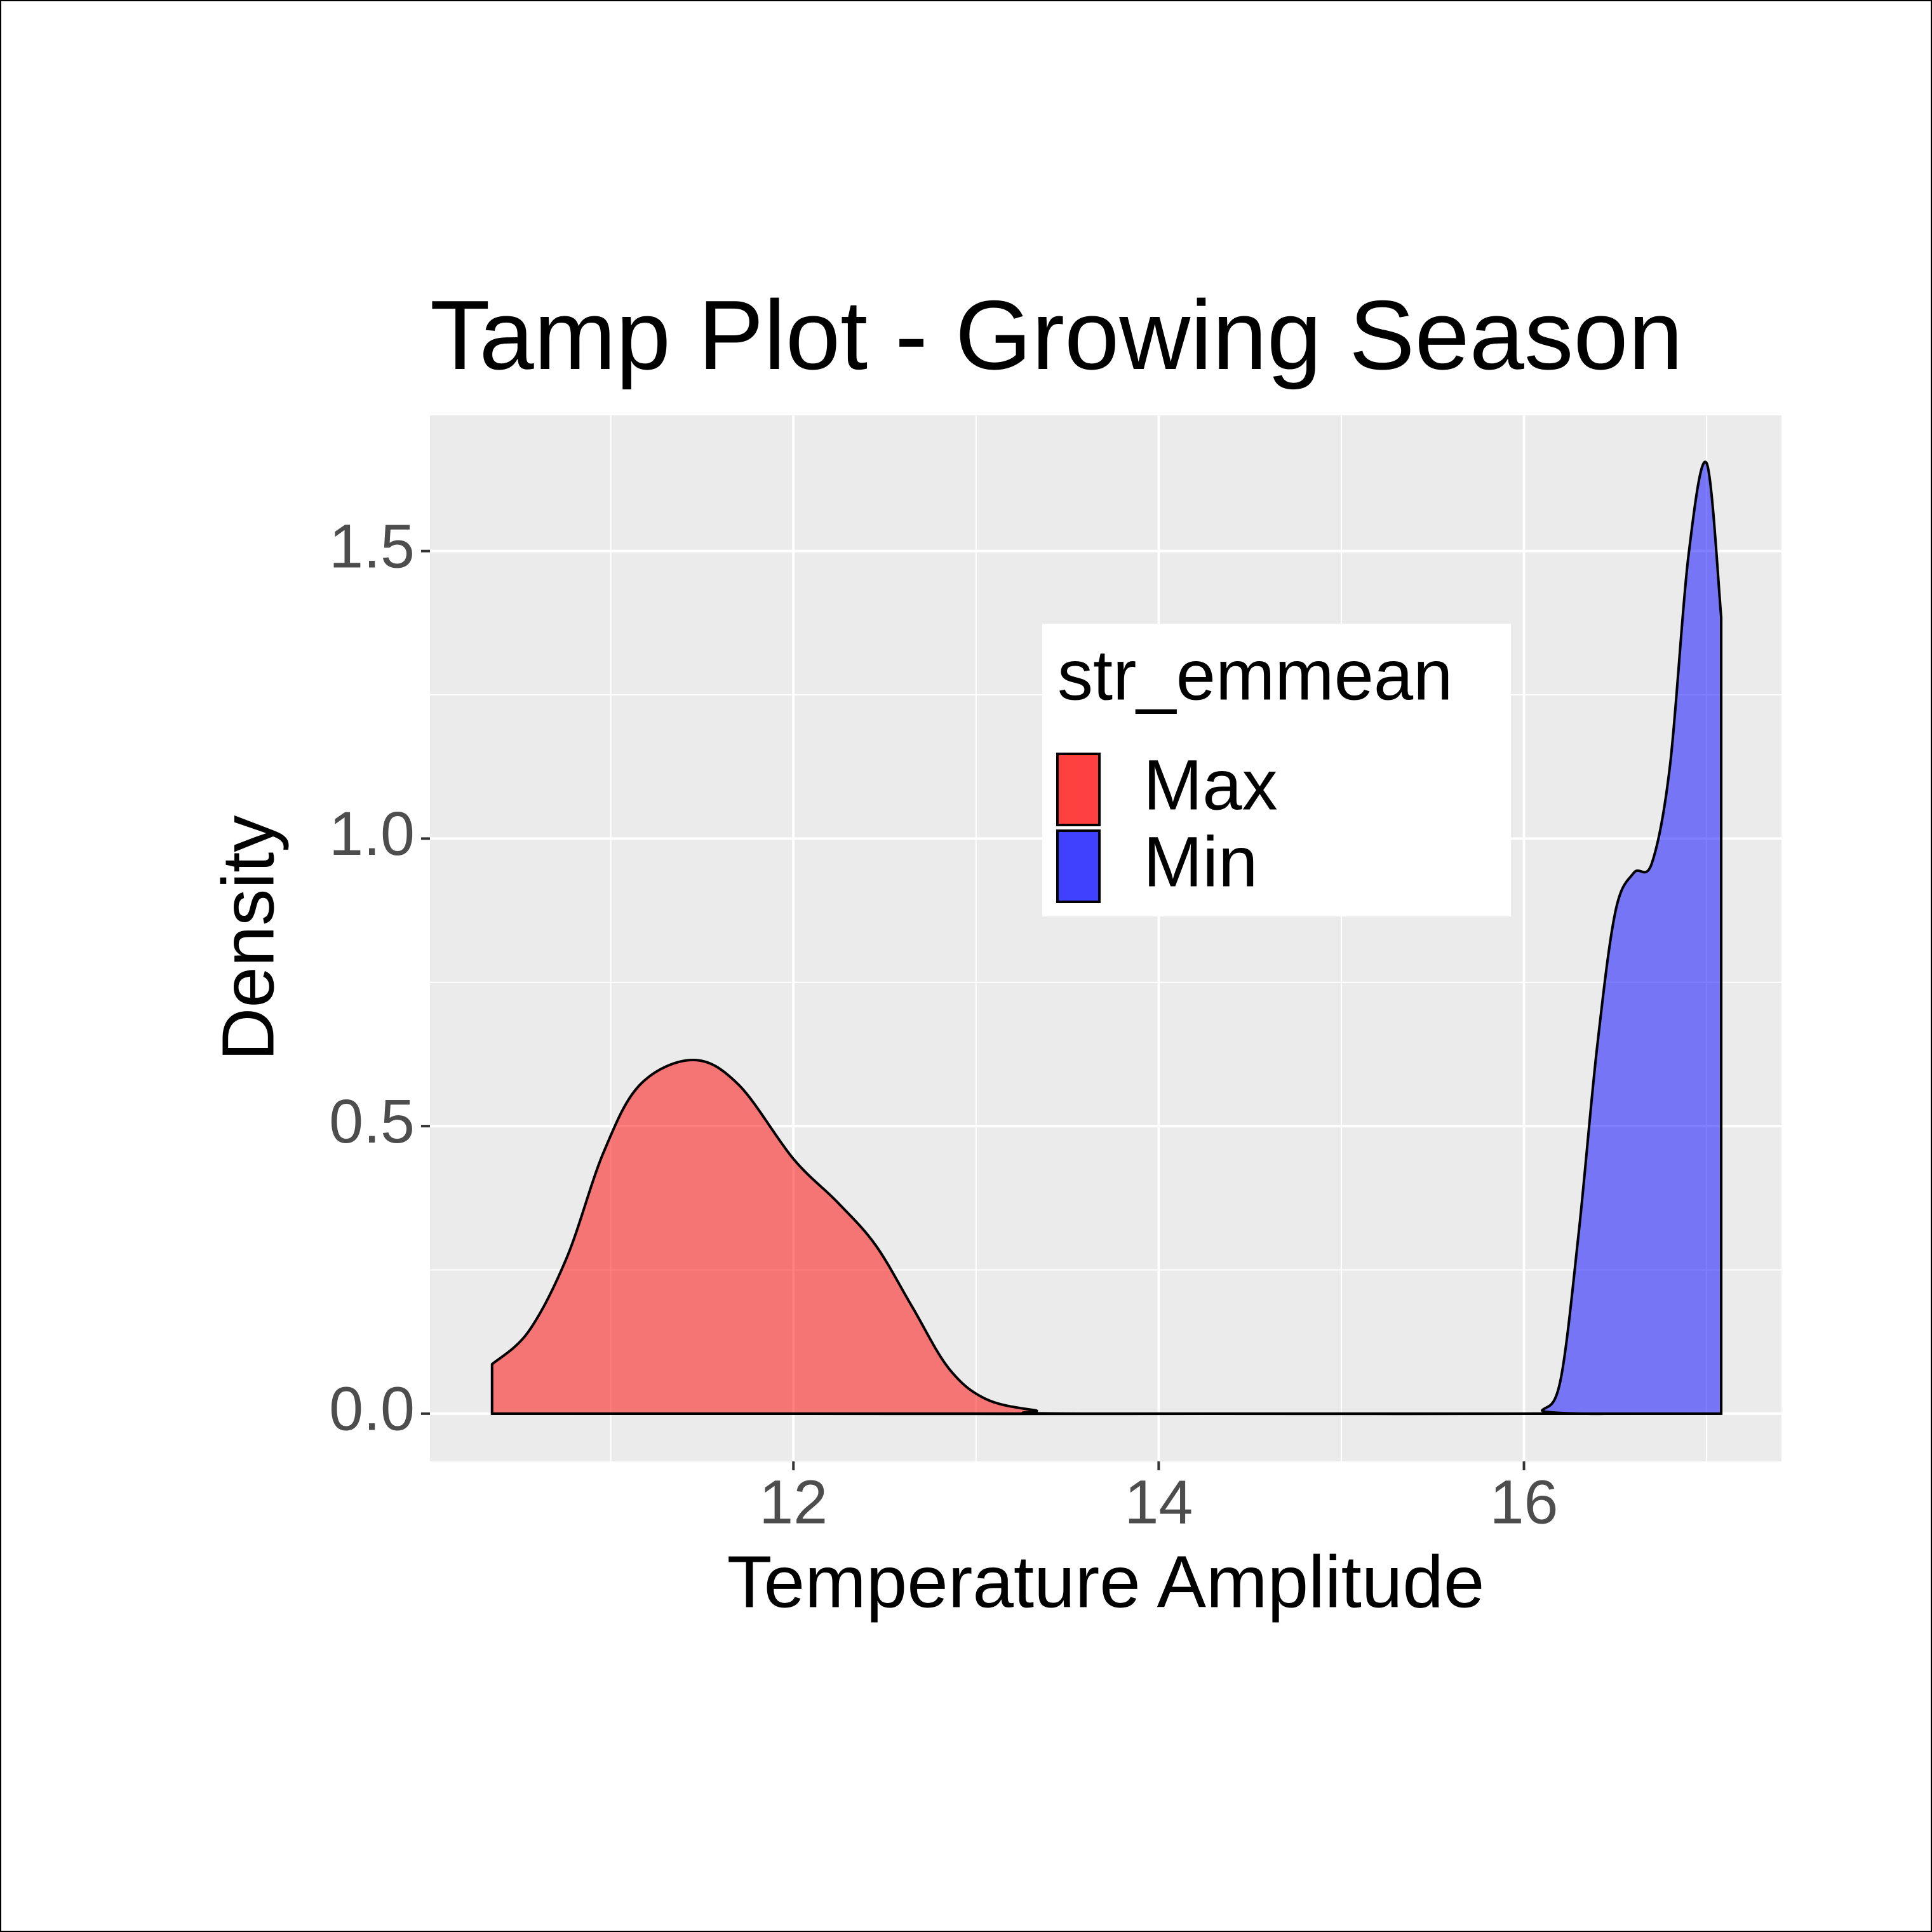 The image size is (1932, 1932). I want to click on legend-label: Min, so click(1200, 862).